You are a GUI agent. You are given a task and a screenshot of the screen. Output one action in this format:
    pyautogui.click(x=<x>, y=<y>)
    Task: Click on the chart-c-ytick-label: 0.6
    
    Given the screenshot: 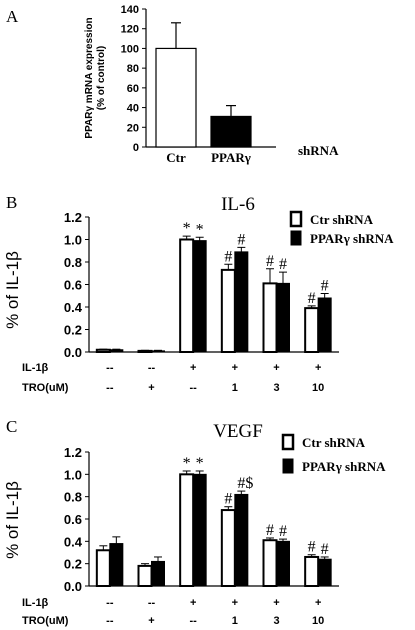 What is the action you would take?
    pyautogui.click(x=73, y=519)
    